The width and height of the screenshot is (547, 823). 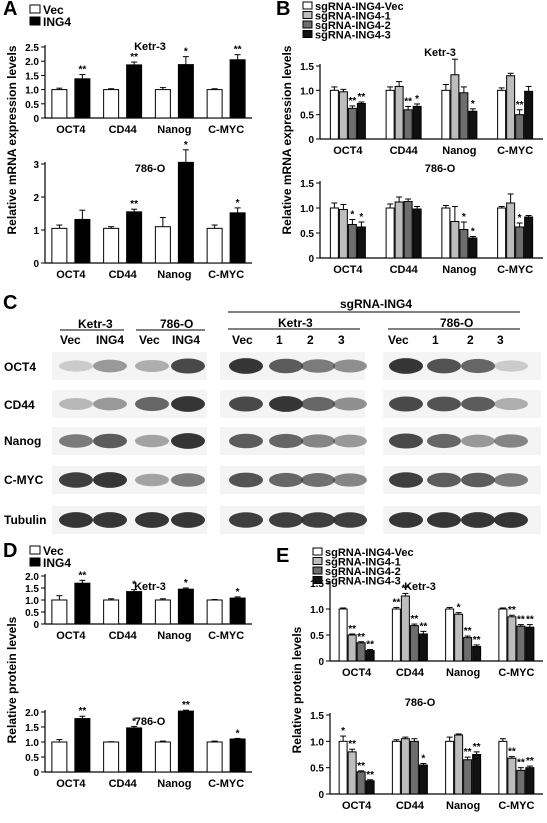 I want to click on legend-label: sgRNA-ING4-1, so click(x=353, y=17).